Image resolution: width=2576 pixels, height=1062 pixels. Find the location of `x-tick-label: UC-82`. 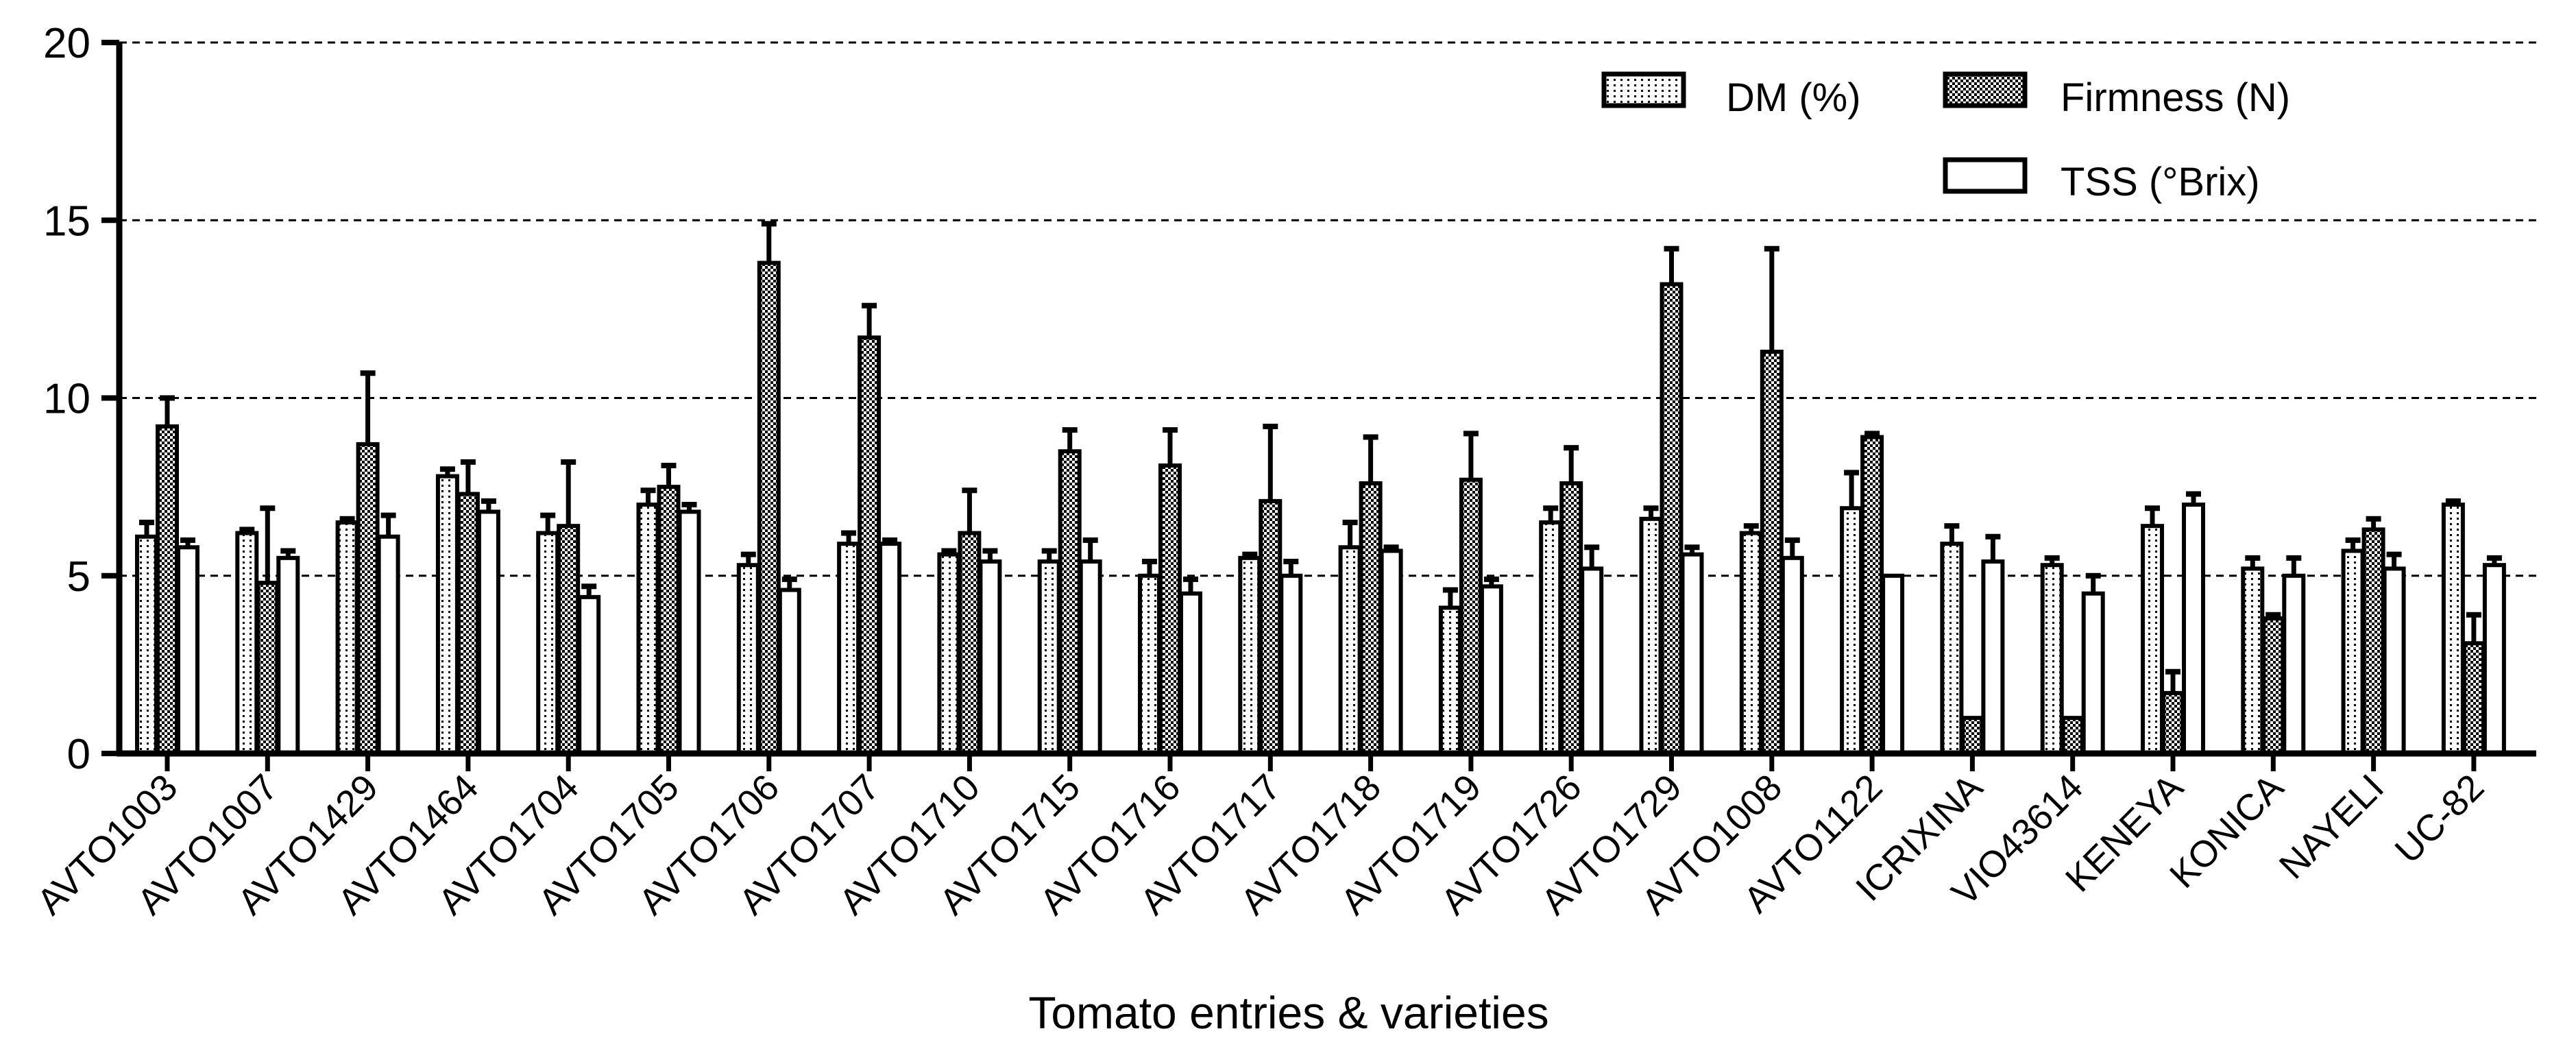

x-tick-label: UC-82 is located at coordinates (2439, 819).